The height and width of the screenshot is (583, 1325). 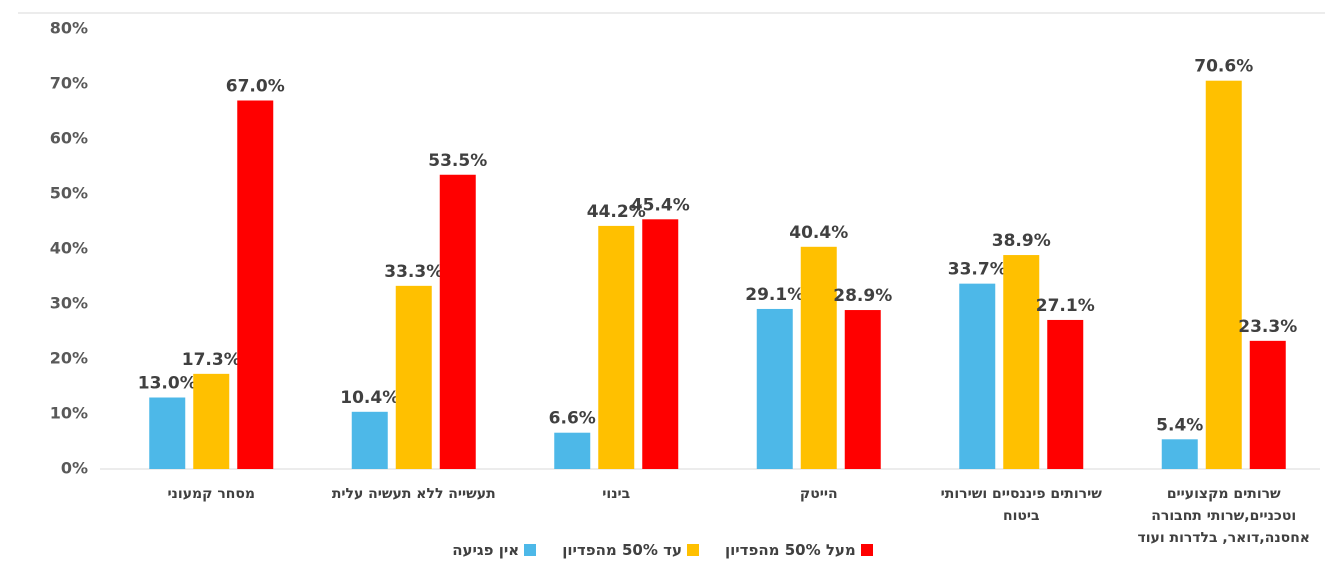 What do you see at coordinates (413, 272) in the screenshot?
I see `data-label: 33.3%` at bounding box center [413, 272].